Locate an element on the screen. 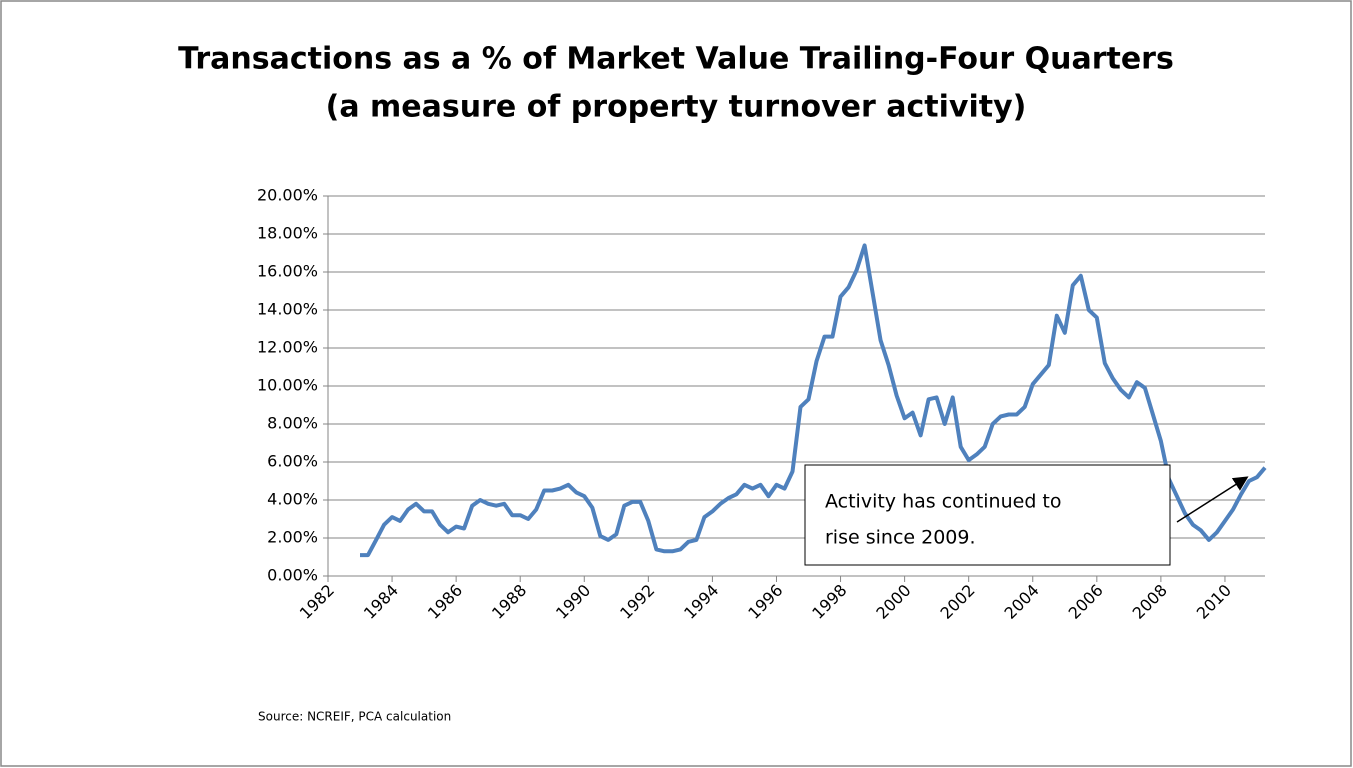 This screenshot has height=768, width=1353. y-tick-label: 12.00% is located at coordinates (287, 347).